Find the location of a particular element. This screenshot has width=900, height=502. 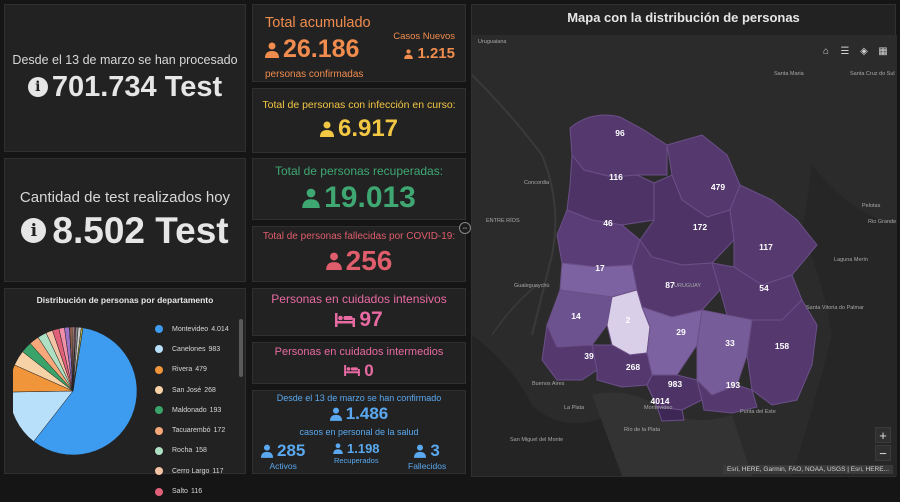

legend-item: Salto 116 is located at coordinates (192, 491).